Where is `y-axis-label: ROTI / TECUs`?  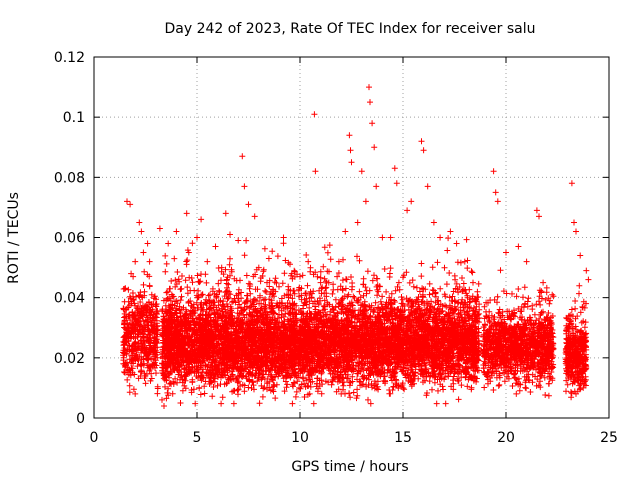
y-axis-label: ROTI / TECUs is located at coordinates (14, 238).